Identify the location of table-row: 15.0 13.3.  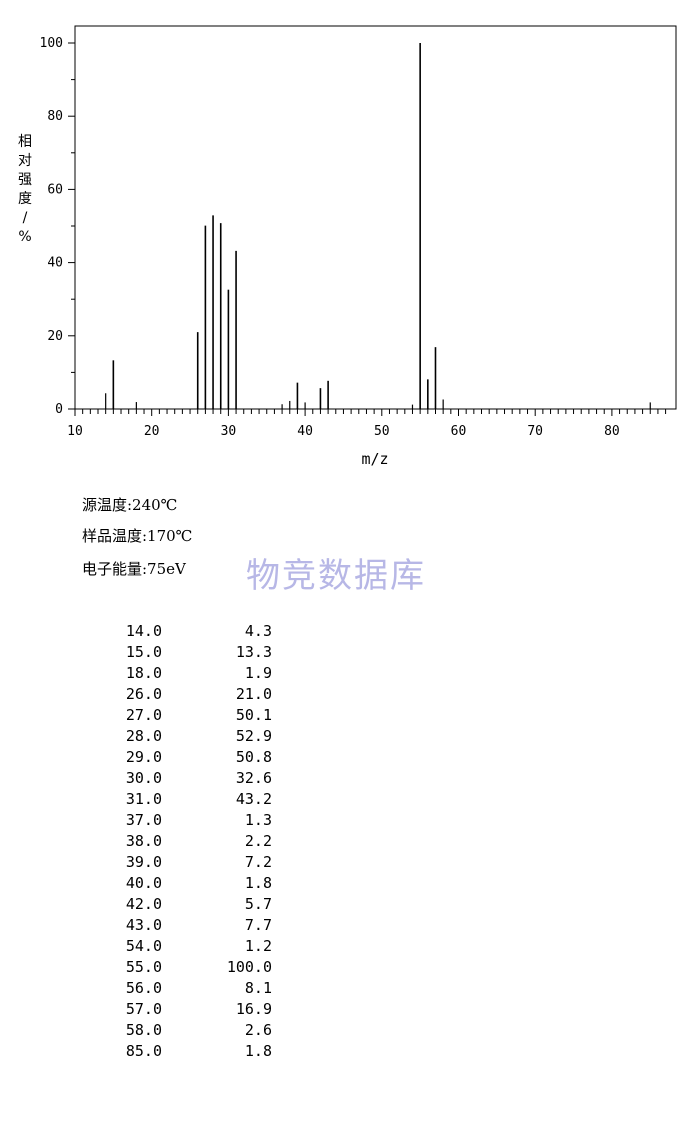
(186, 652).